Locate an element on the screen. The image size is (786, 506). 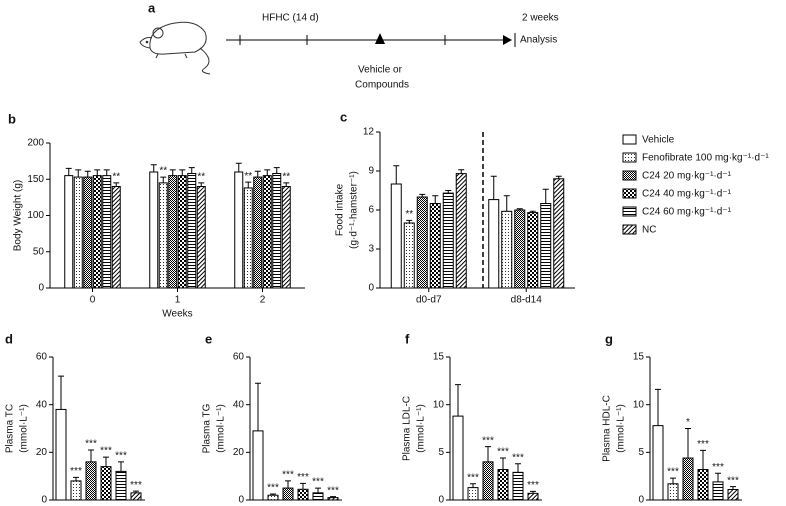
y-axis-label: Plasma LDL-C is located at coordinates (407, 428).